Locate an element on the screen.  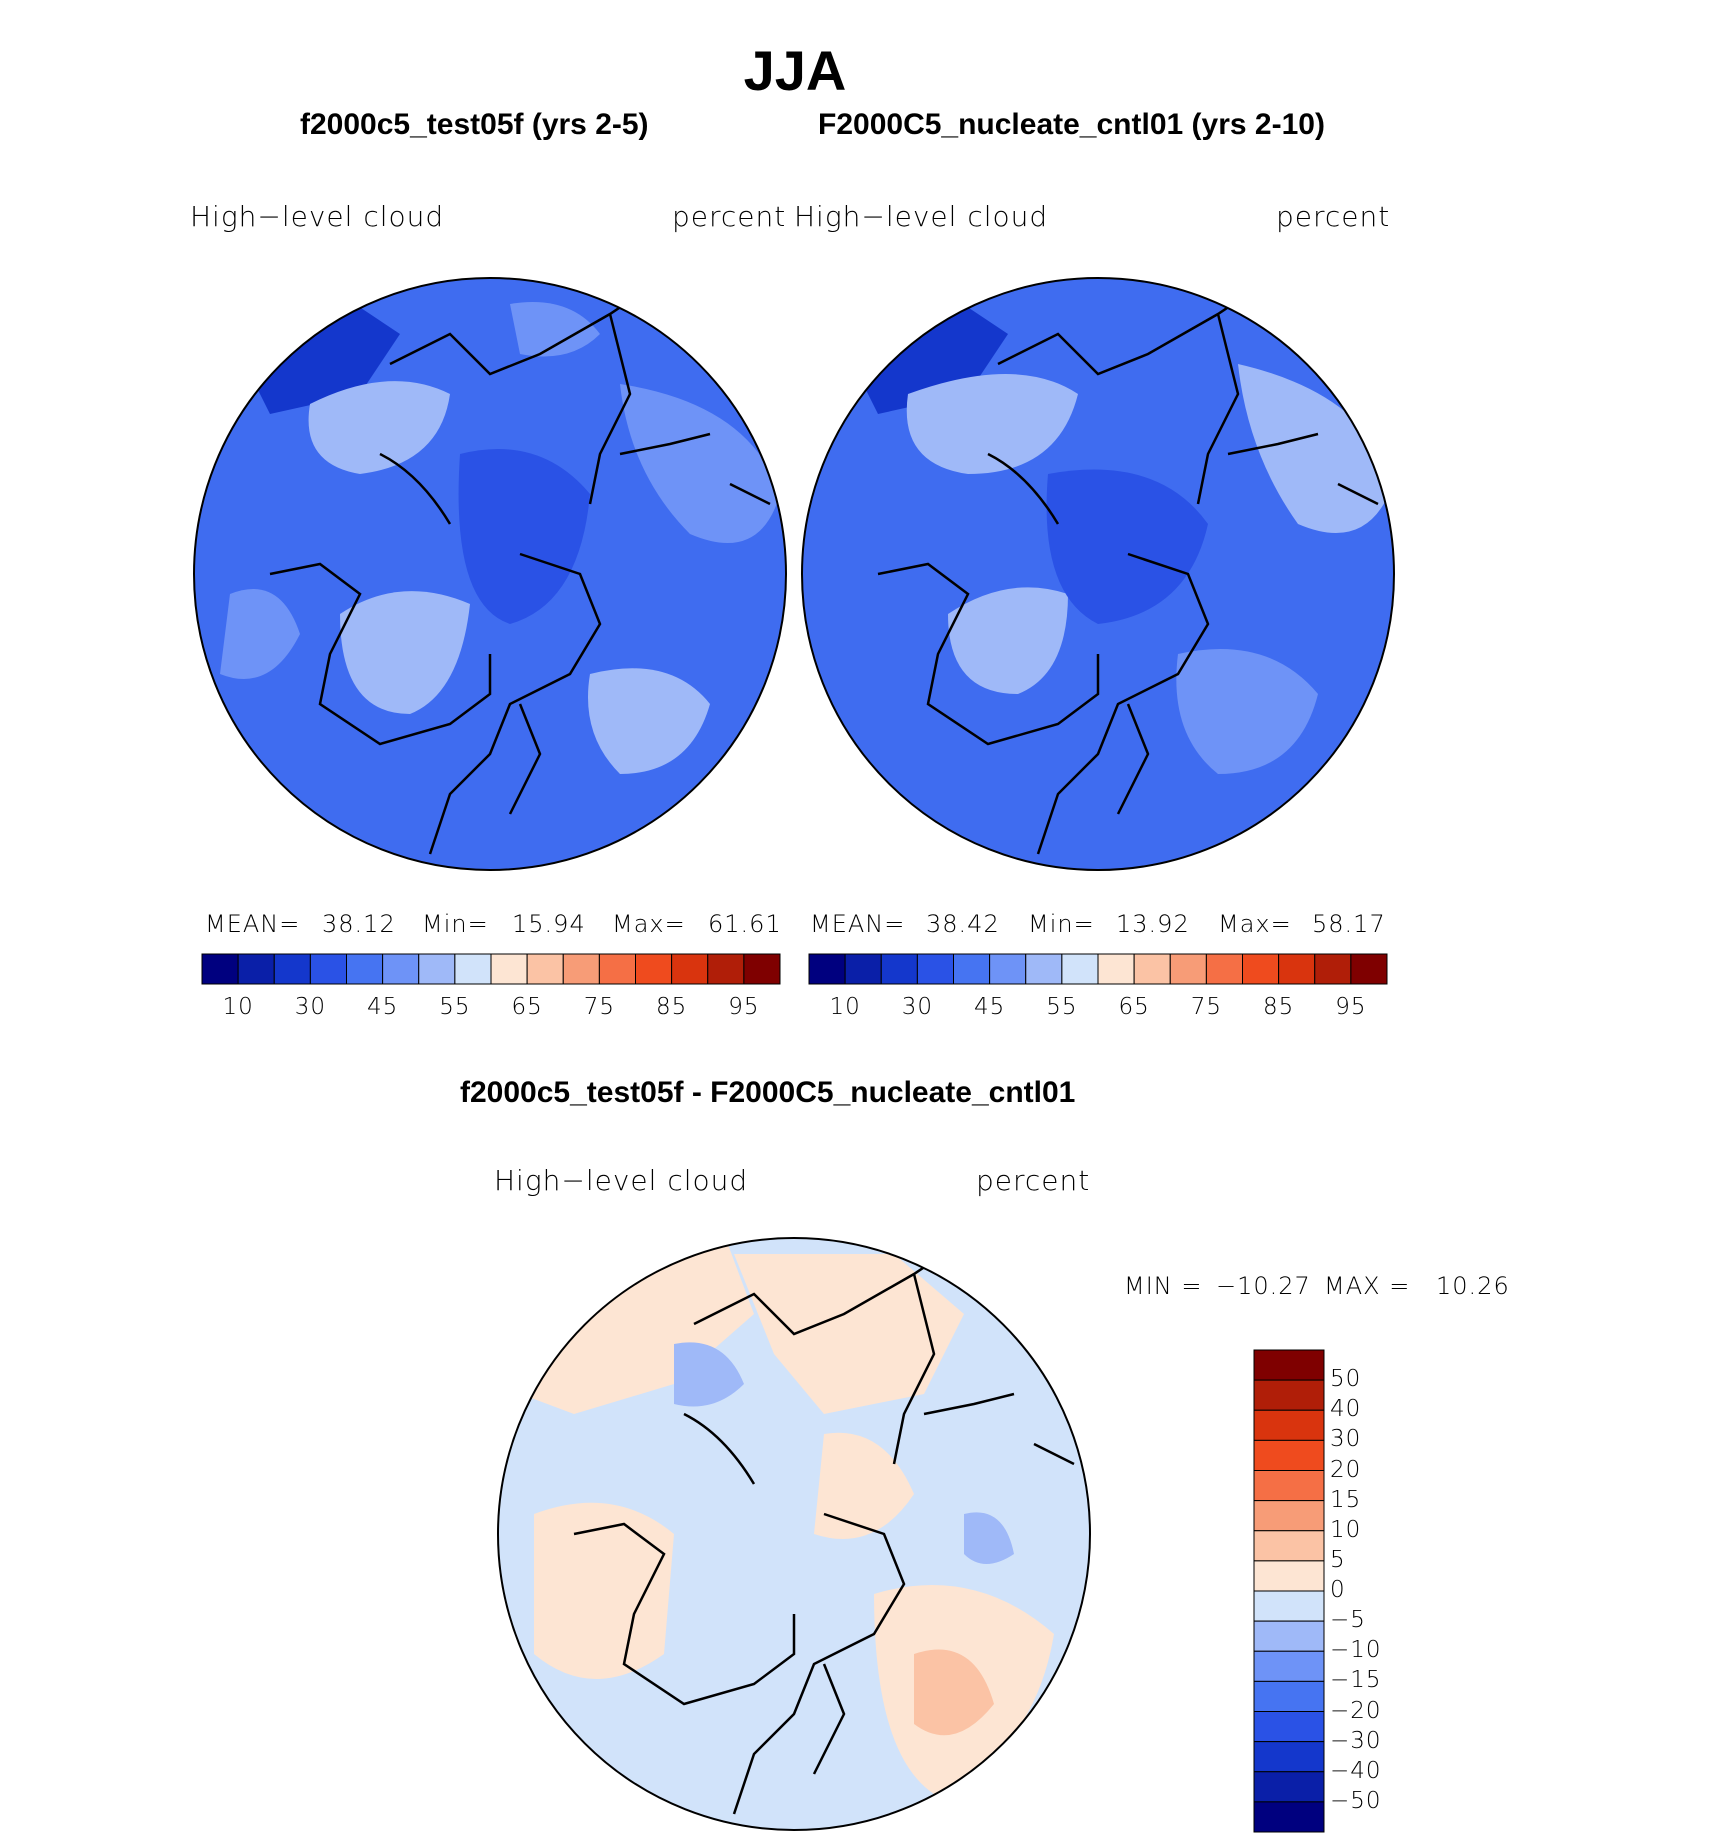
diff-map-circle-border is located at coordinates (794, 1534).